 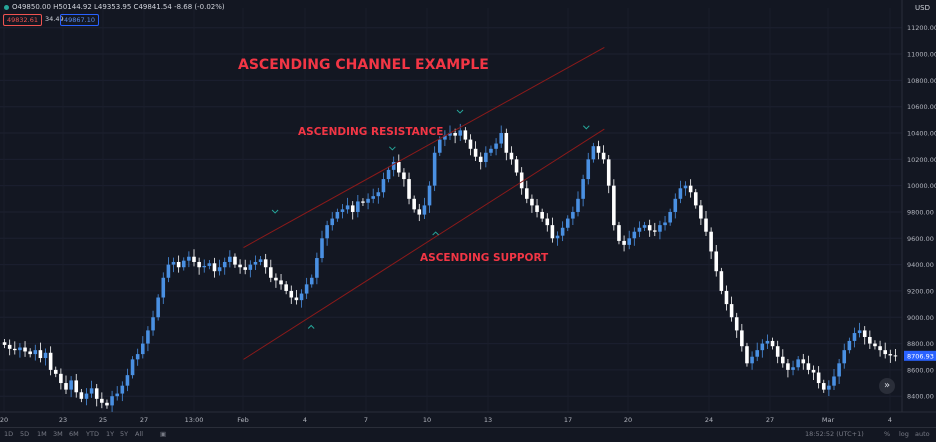 What do you see at coordinates (305, 420) in the screenshot?
I see `x-tick-label: 4` at bounding box center [305, 420].